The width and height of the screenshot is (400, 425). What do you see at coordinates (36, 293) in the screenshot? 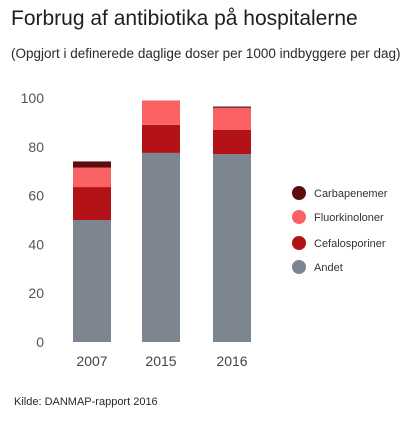
I see `y-tick-label: 20` at bounding box center [36, 293].